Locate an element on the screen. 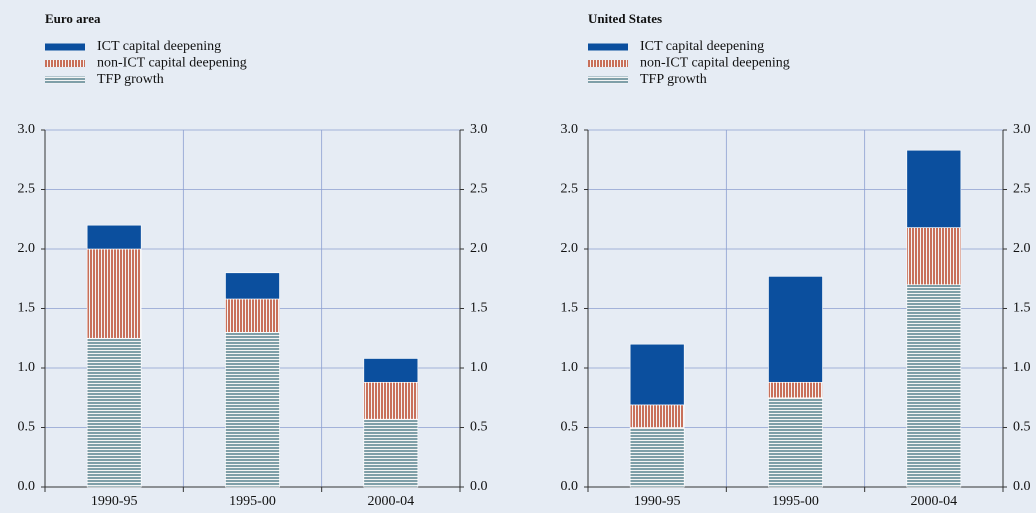 The image size is (1036, 513). chart-title: Euro area is located at coordinates (73, 18).